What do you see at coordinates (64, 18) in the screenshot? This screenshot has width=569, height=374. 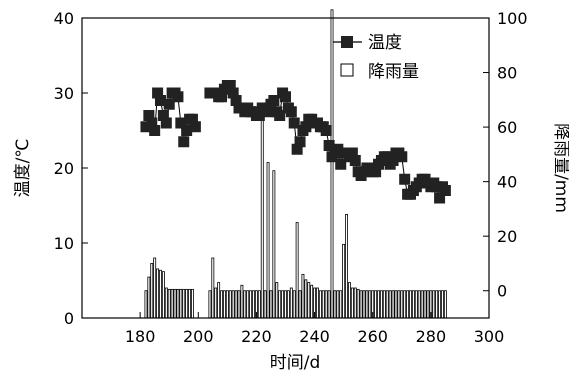 I see `y-left-tick-label: 40` at bounding box center [64, 18].